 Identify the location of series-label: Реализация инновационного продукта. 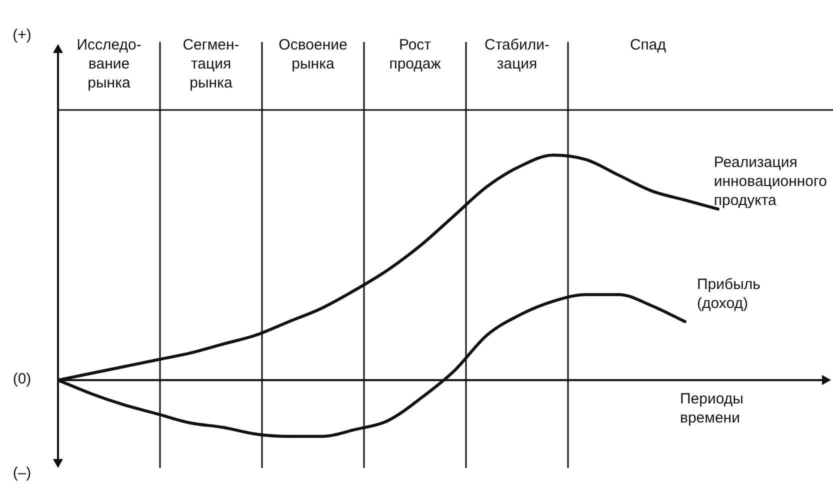
(771, 182).